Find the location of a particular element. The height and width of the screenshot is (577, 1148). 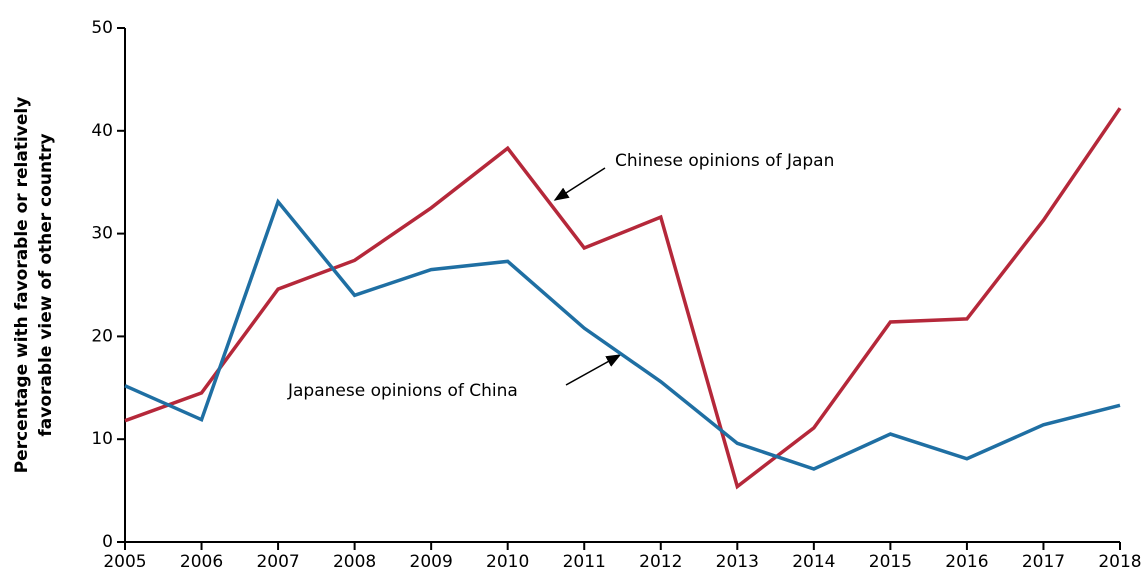

annotation: Chinese opinions of Japan is located at coordinates (724, 161).